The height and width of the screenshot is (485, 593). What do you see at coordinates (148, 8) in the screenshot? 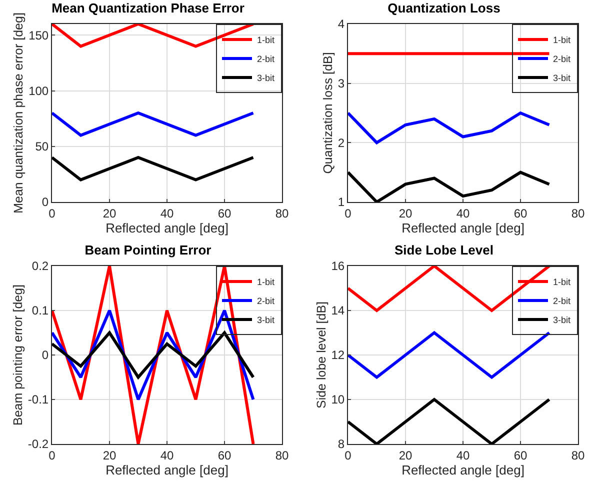
I see `chart-title: Mean Quantization Phase Error` at bounding box center [148, 8].